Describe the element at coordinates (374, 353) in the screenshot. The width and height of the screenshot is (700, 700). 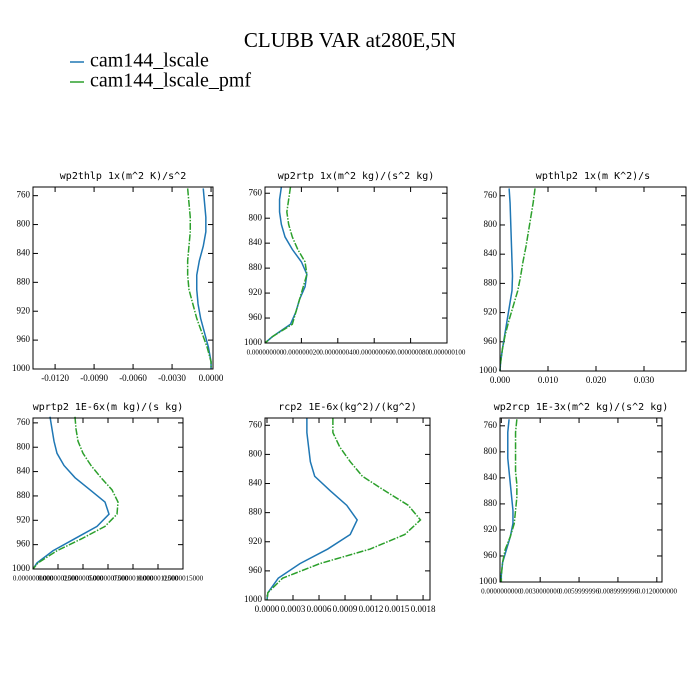
I see `x-tick-label: 0.000000060` at that location.